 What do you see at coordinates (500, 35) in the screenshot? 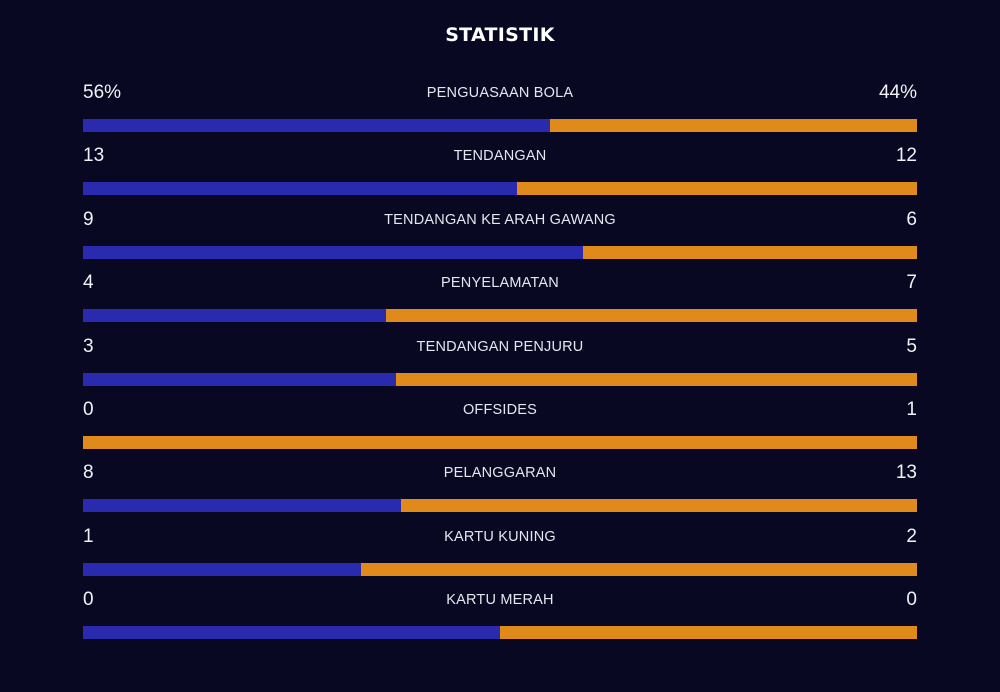
I see `page-title: STATISTIK` at bounding box center [500, 35].